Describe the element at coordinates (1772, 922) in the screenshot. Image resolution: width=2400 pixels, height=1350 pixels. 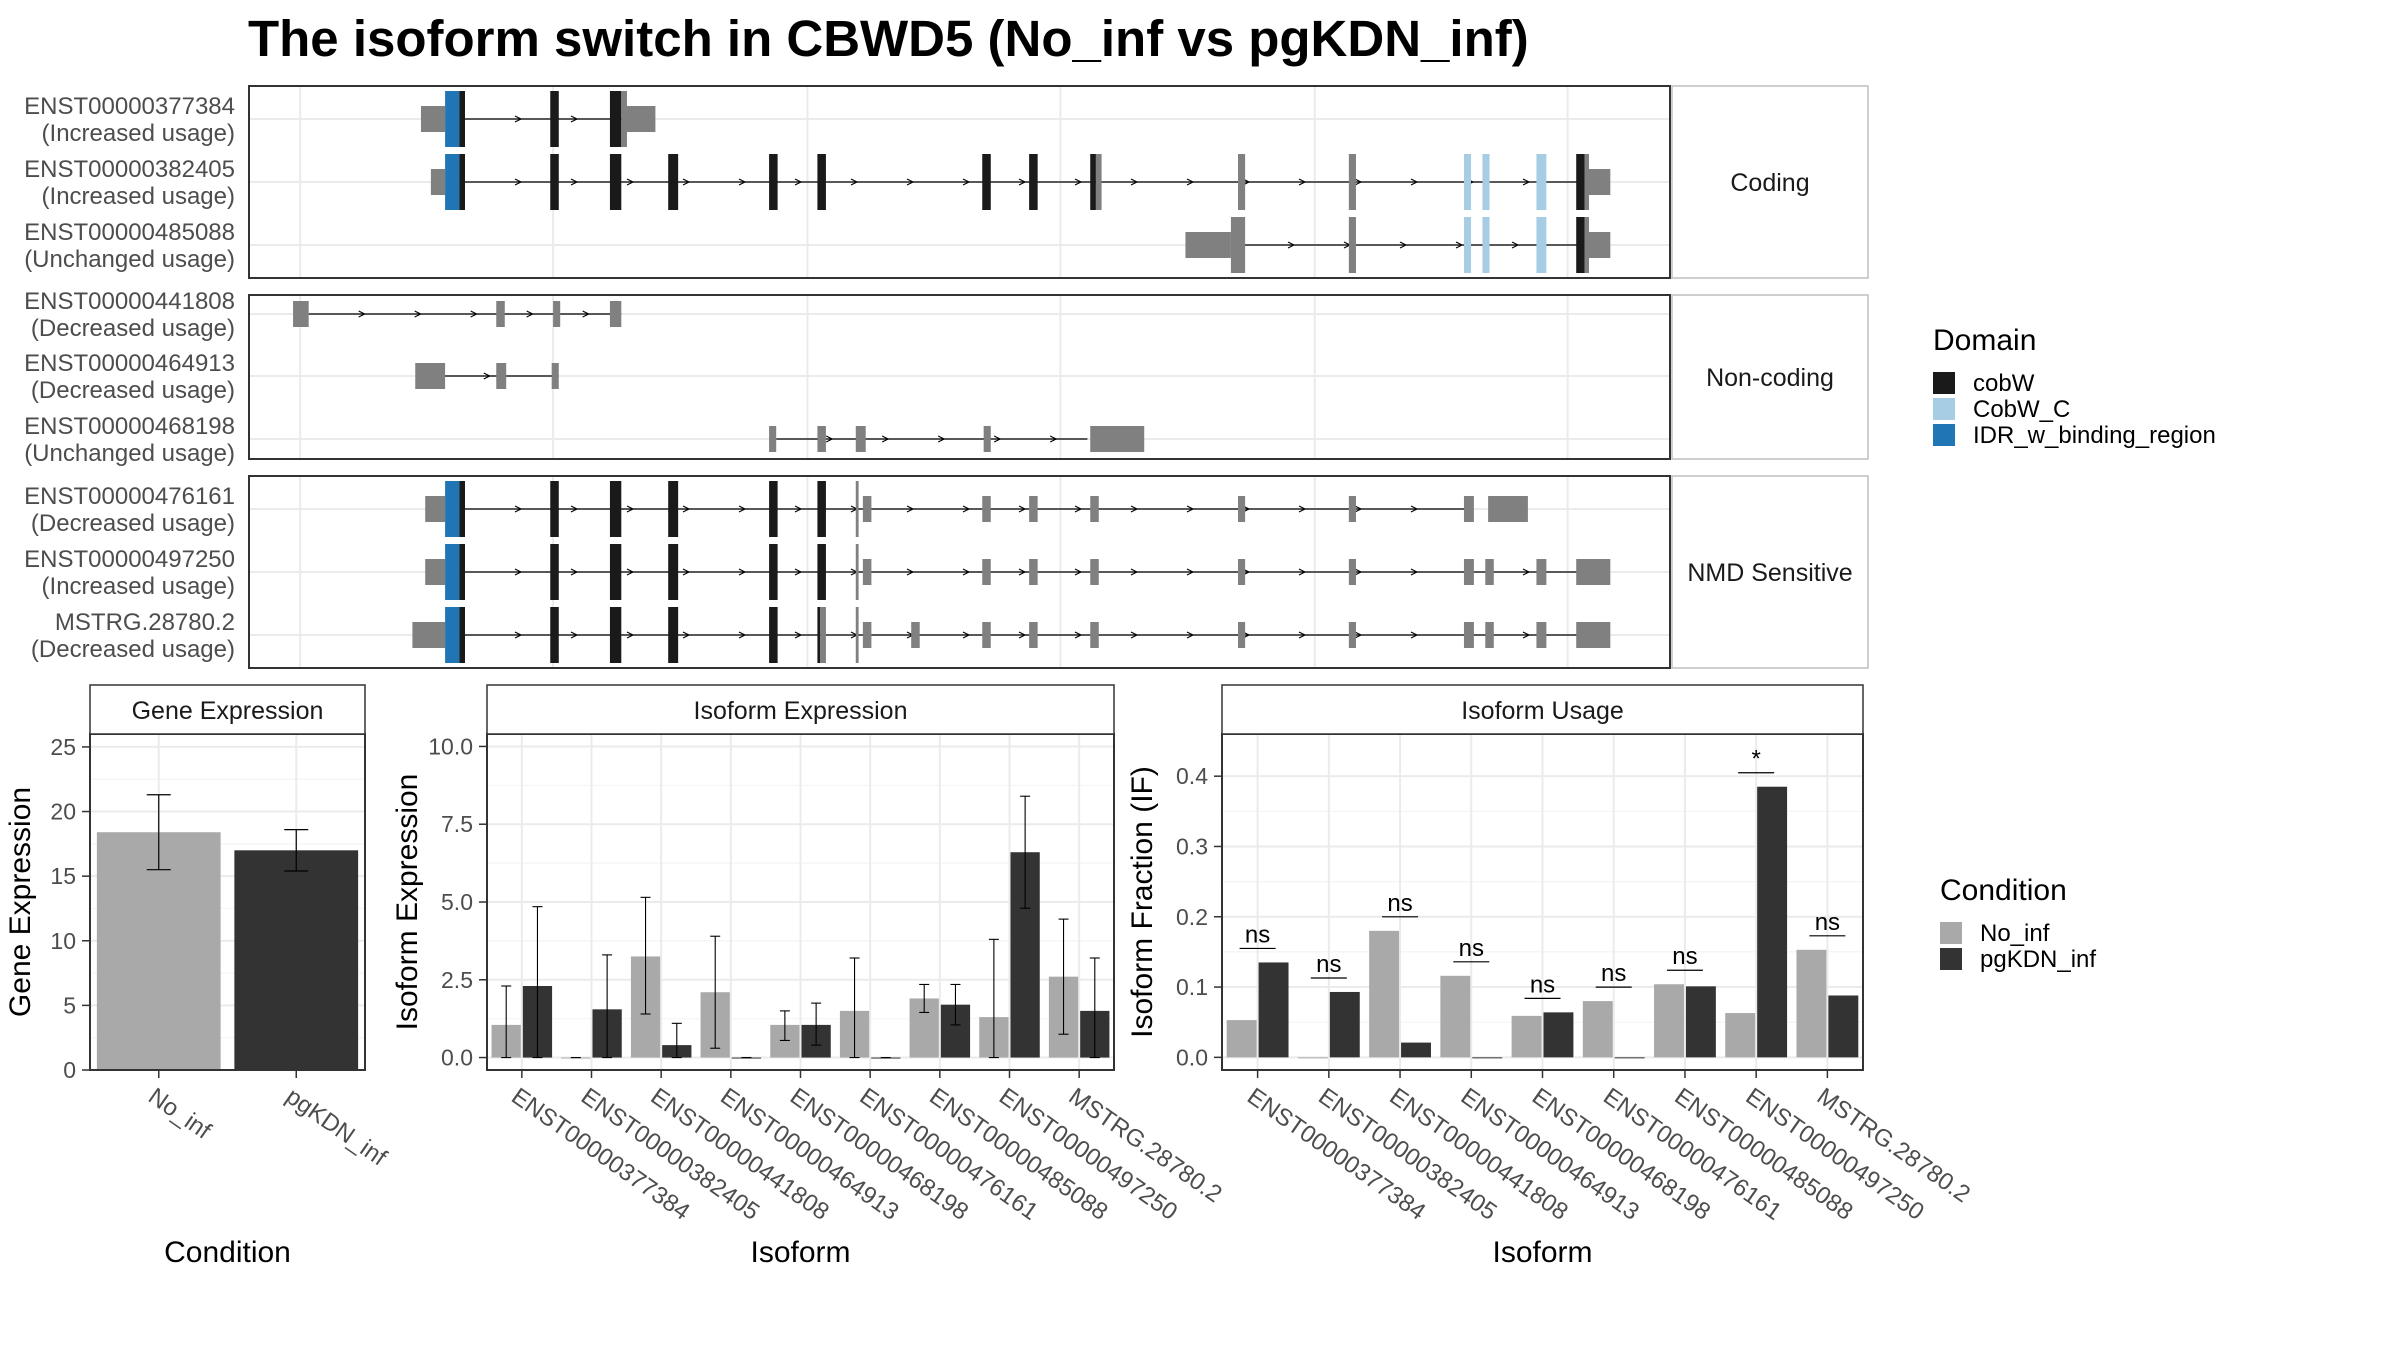
I see `bar-pgKDN_inf-ENST00000497250` at that location.